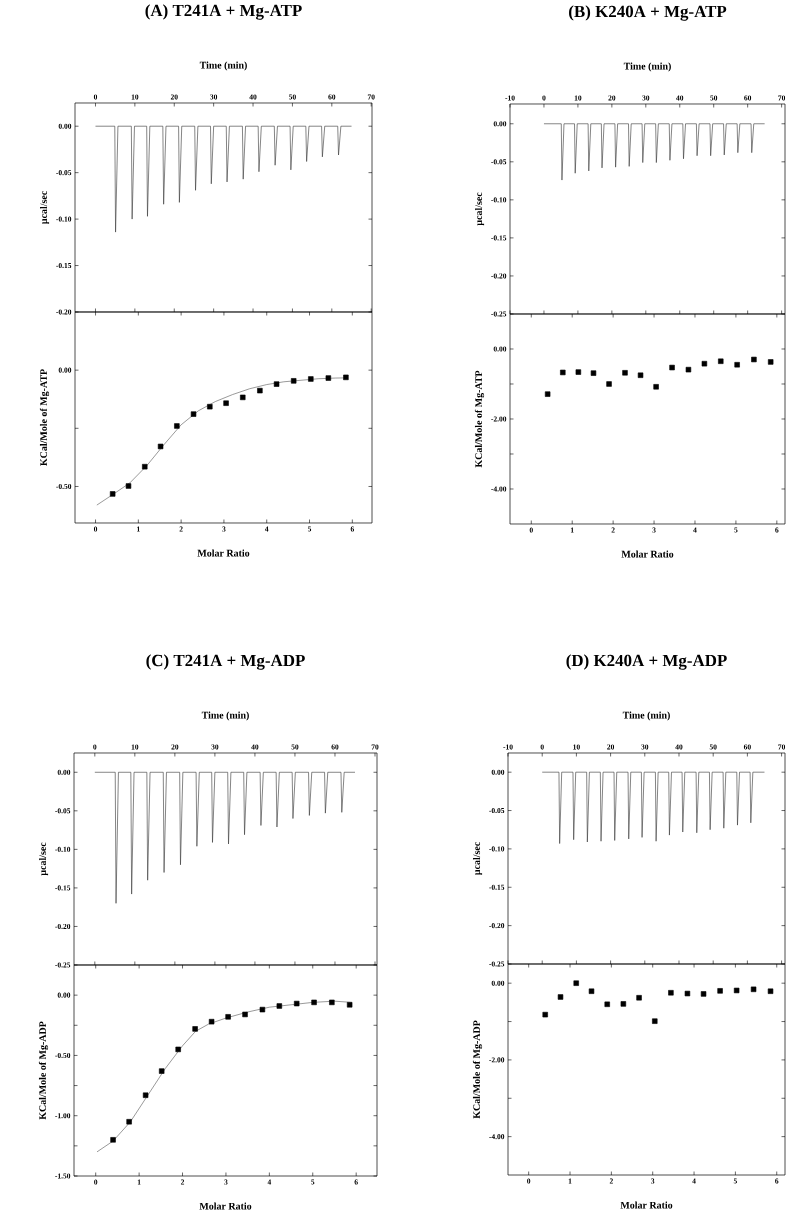 The image size is (799, 1217). What do you see at coordinates (223, 12) in the screenshot?
I see `chart-title: (A) T241A + Mg-ATP` at bounding box center [223, 12].